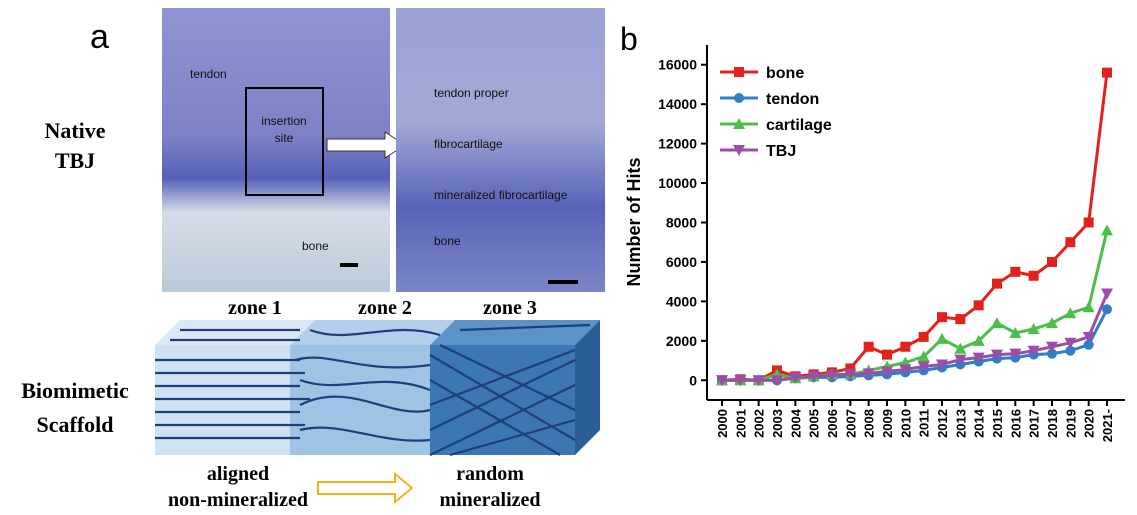  What do you see at coordinates (1052, 423) in the screenshot?
I see `x-tick-label: 2018` at bounding box center [1052, 423].